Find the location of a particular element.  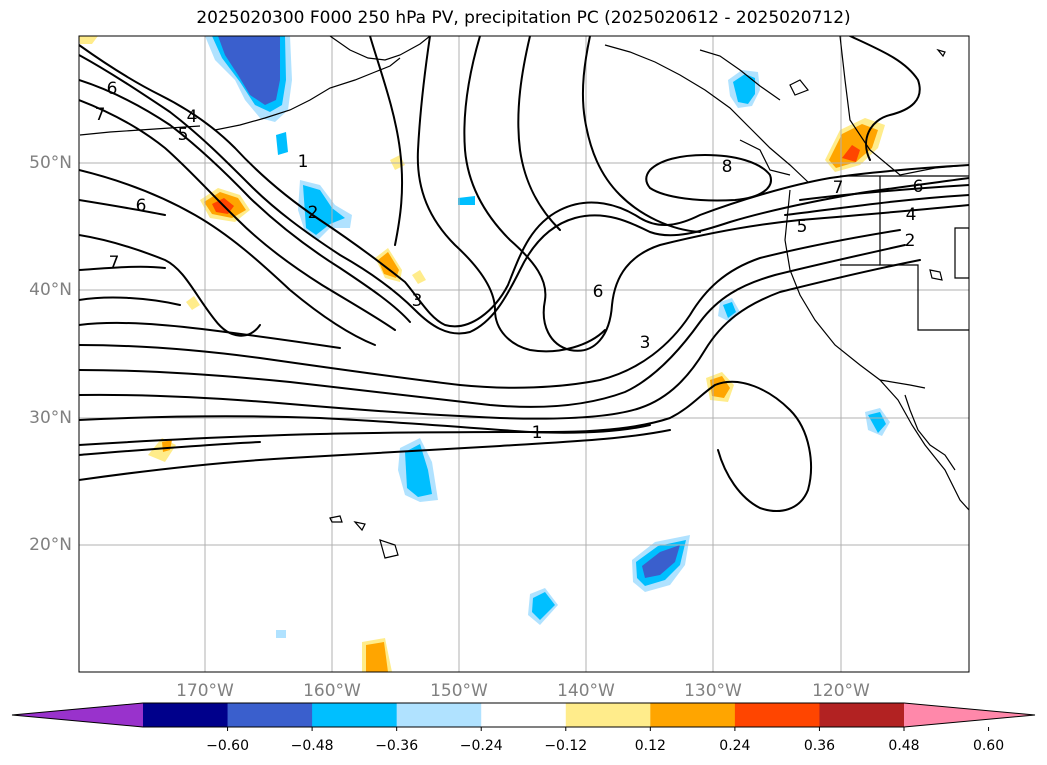

colorbar-tick-label: −0.60 is located at coordinates (227, 746).